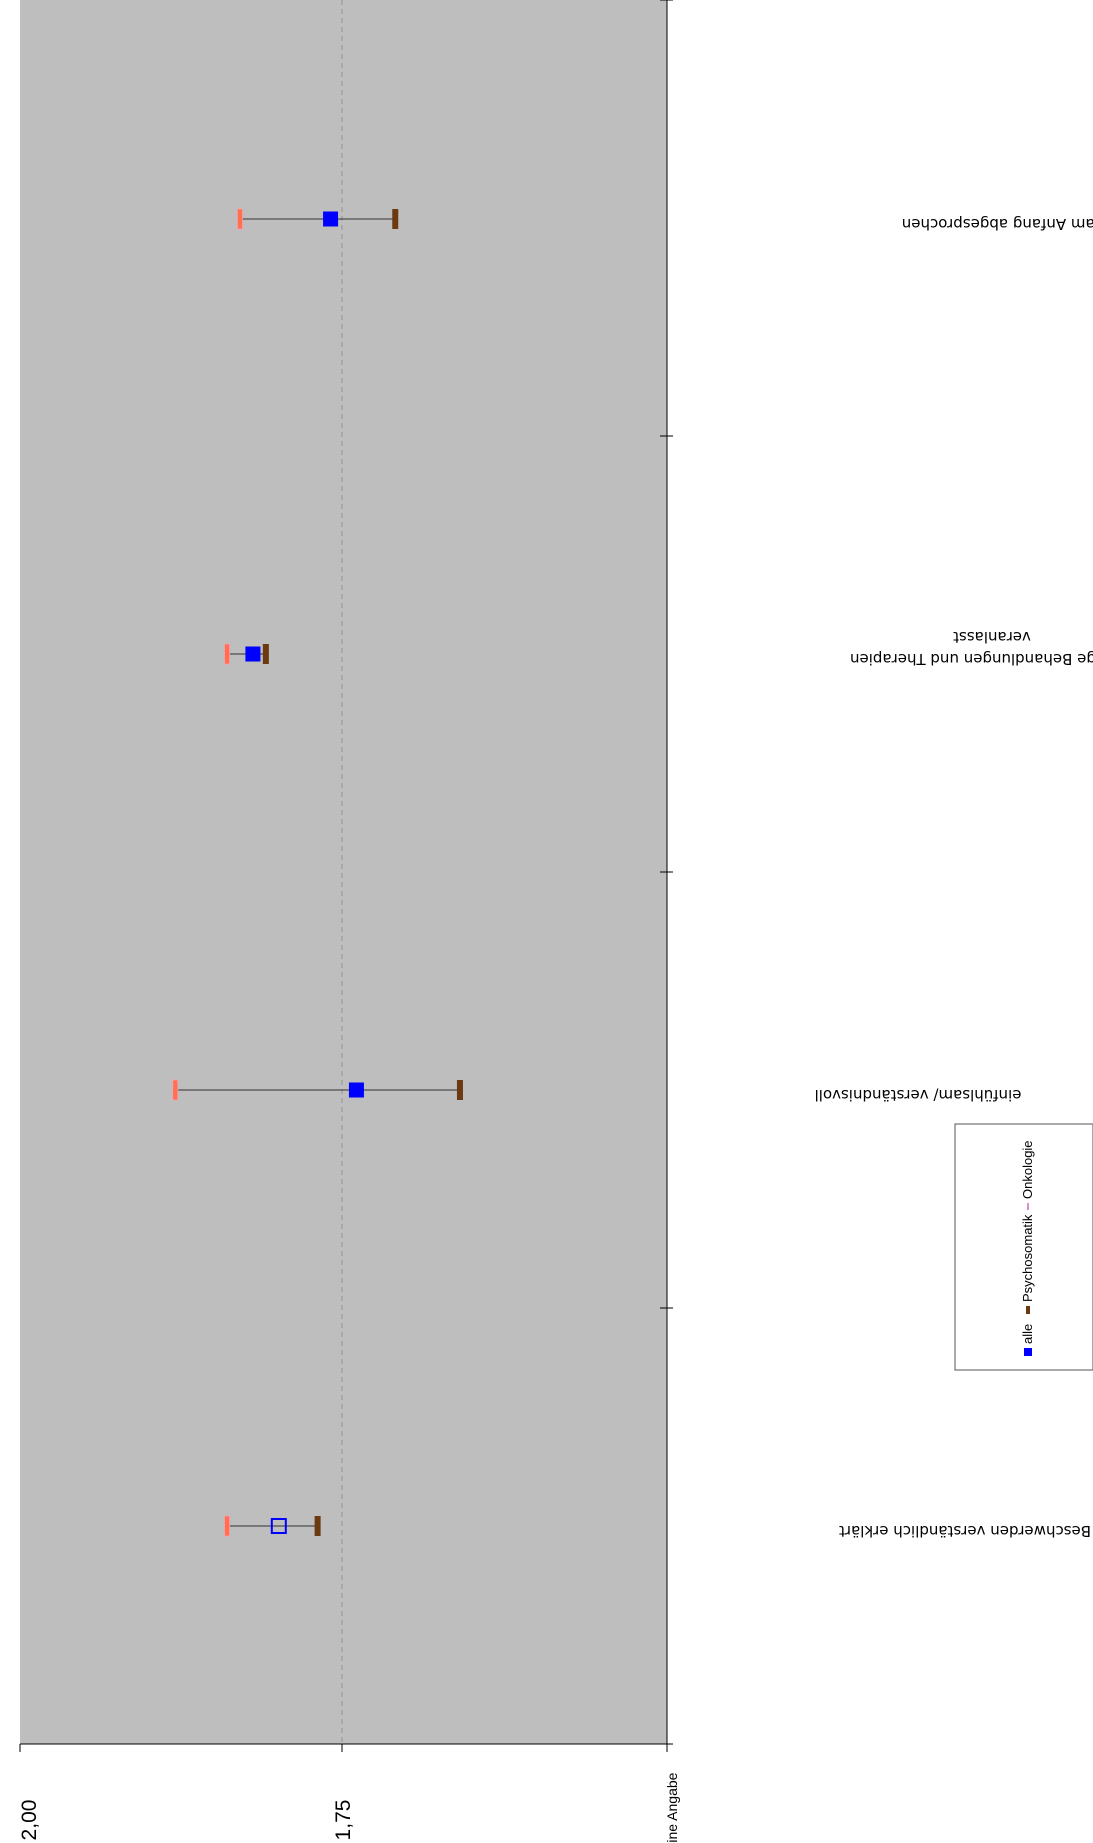 Image resolution: width=1093 pixels, height=1843 pixels. I want to click on tick-label-keine-angabe: keine Angabe, so click(672, 1807).